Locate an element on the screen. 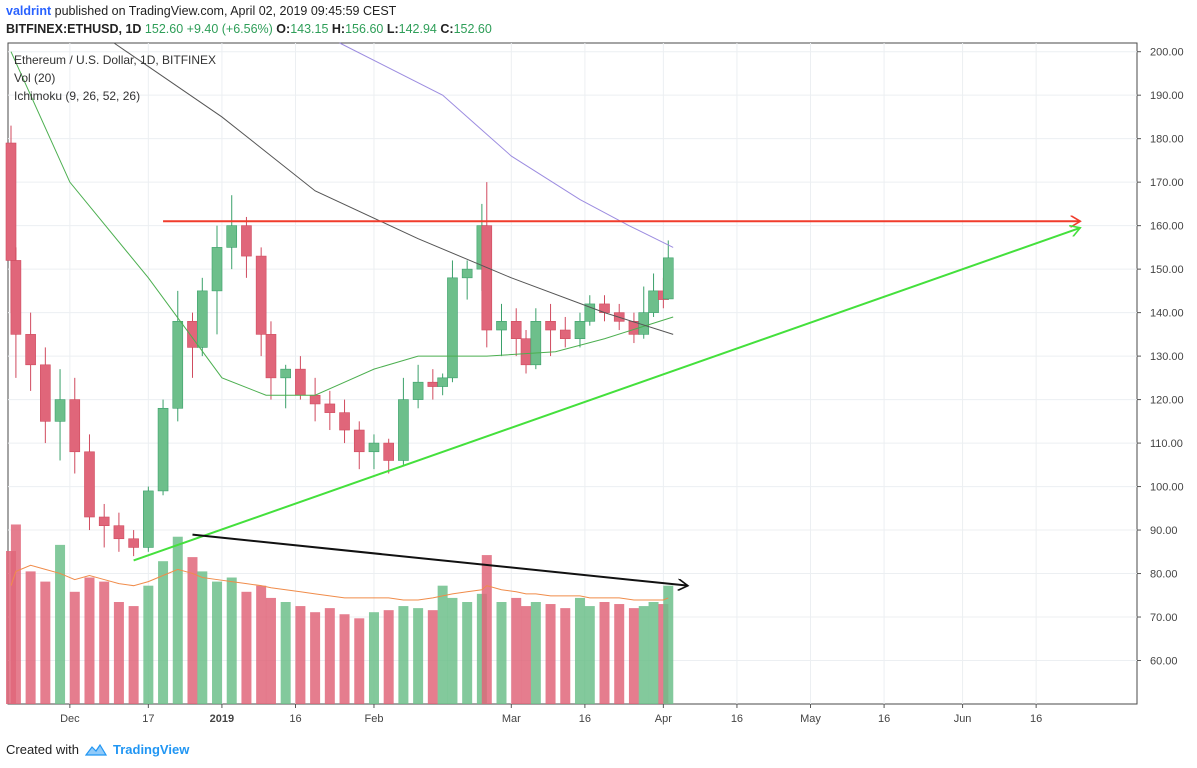  close-label: C: is located at coordinates (447, 29).